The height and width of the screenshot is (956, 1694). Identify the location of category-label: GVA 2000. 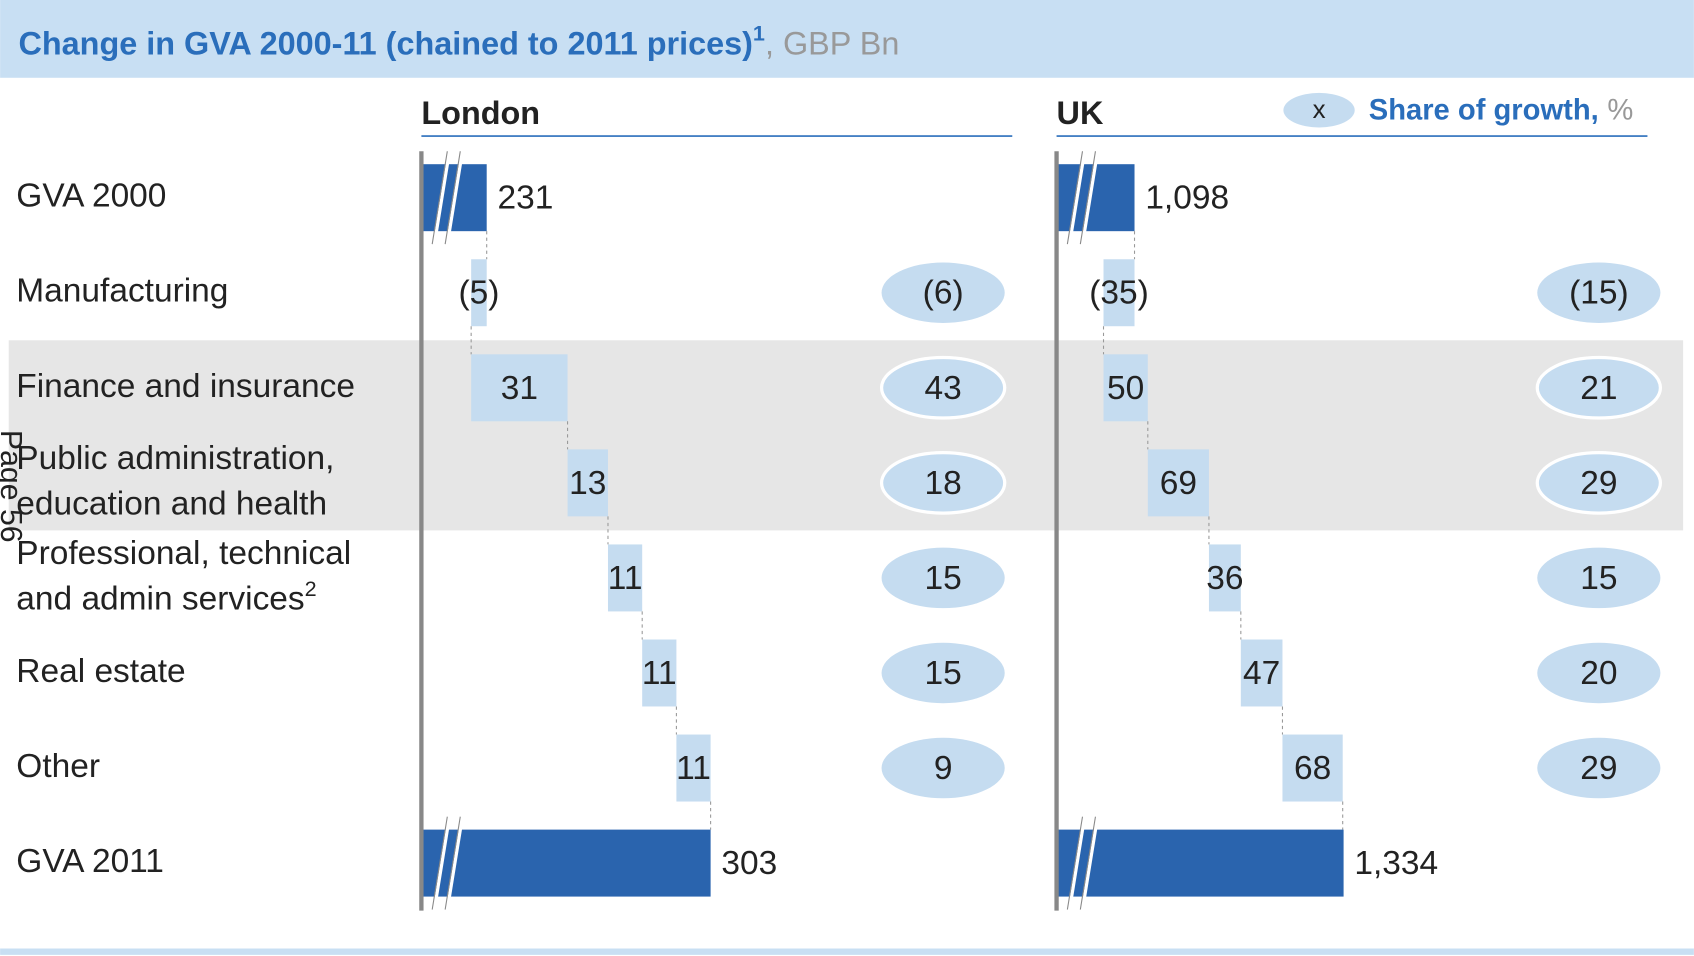
(91, 196).